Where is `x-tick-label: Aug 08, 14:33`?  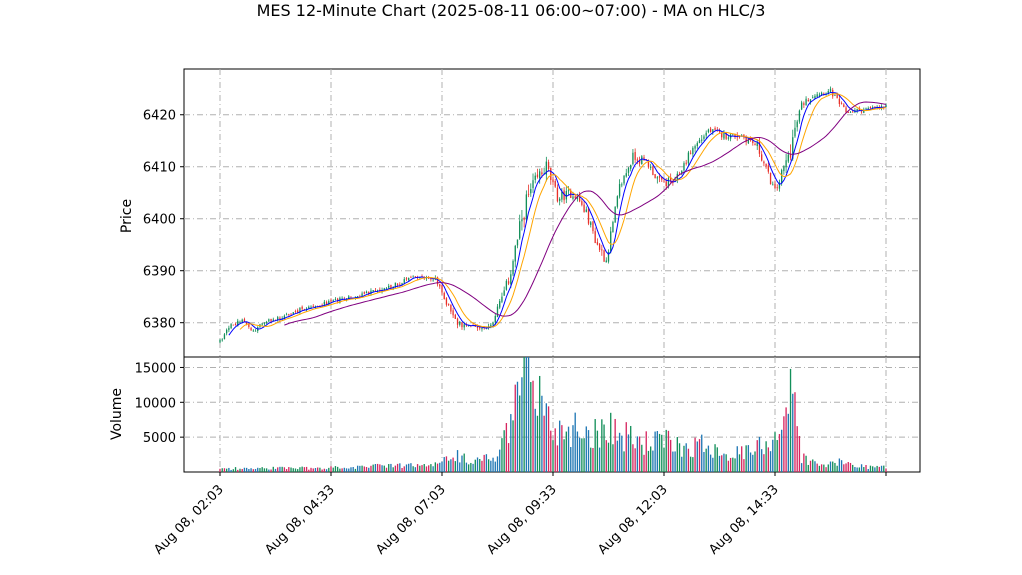
x-tick-label: Aug 08, 14:33 is located at coordinates (744, 520).